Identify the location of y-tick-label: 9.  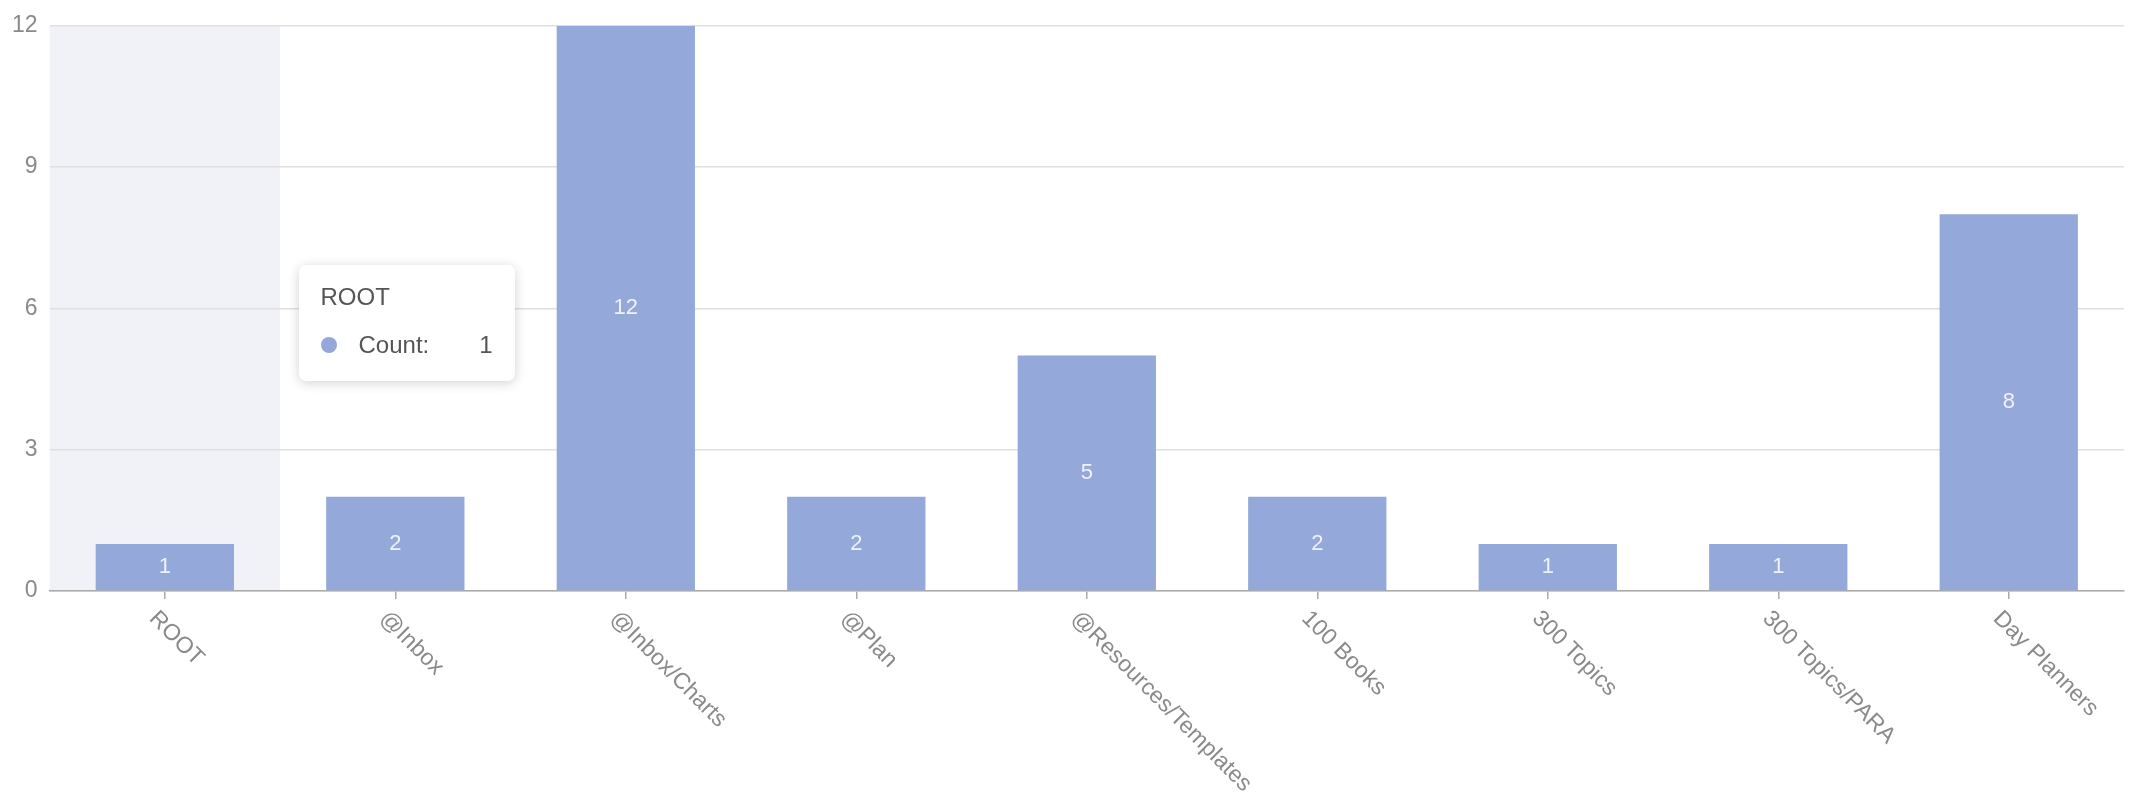
(31, 165).